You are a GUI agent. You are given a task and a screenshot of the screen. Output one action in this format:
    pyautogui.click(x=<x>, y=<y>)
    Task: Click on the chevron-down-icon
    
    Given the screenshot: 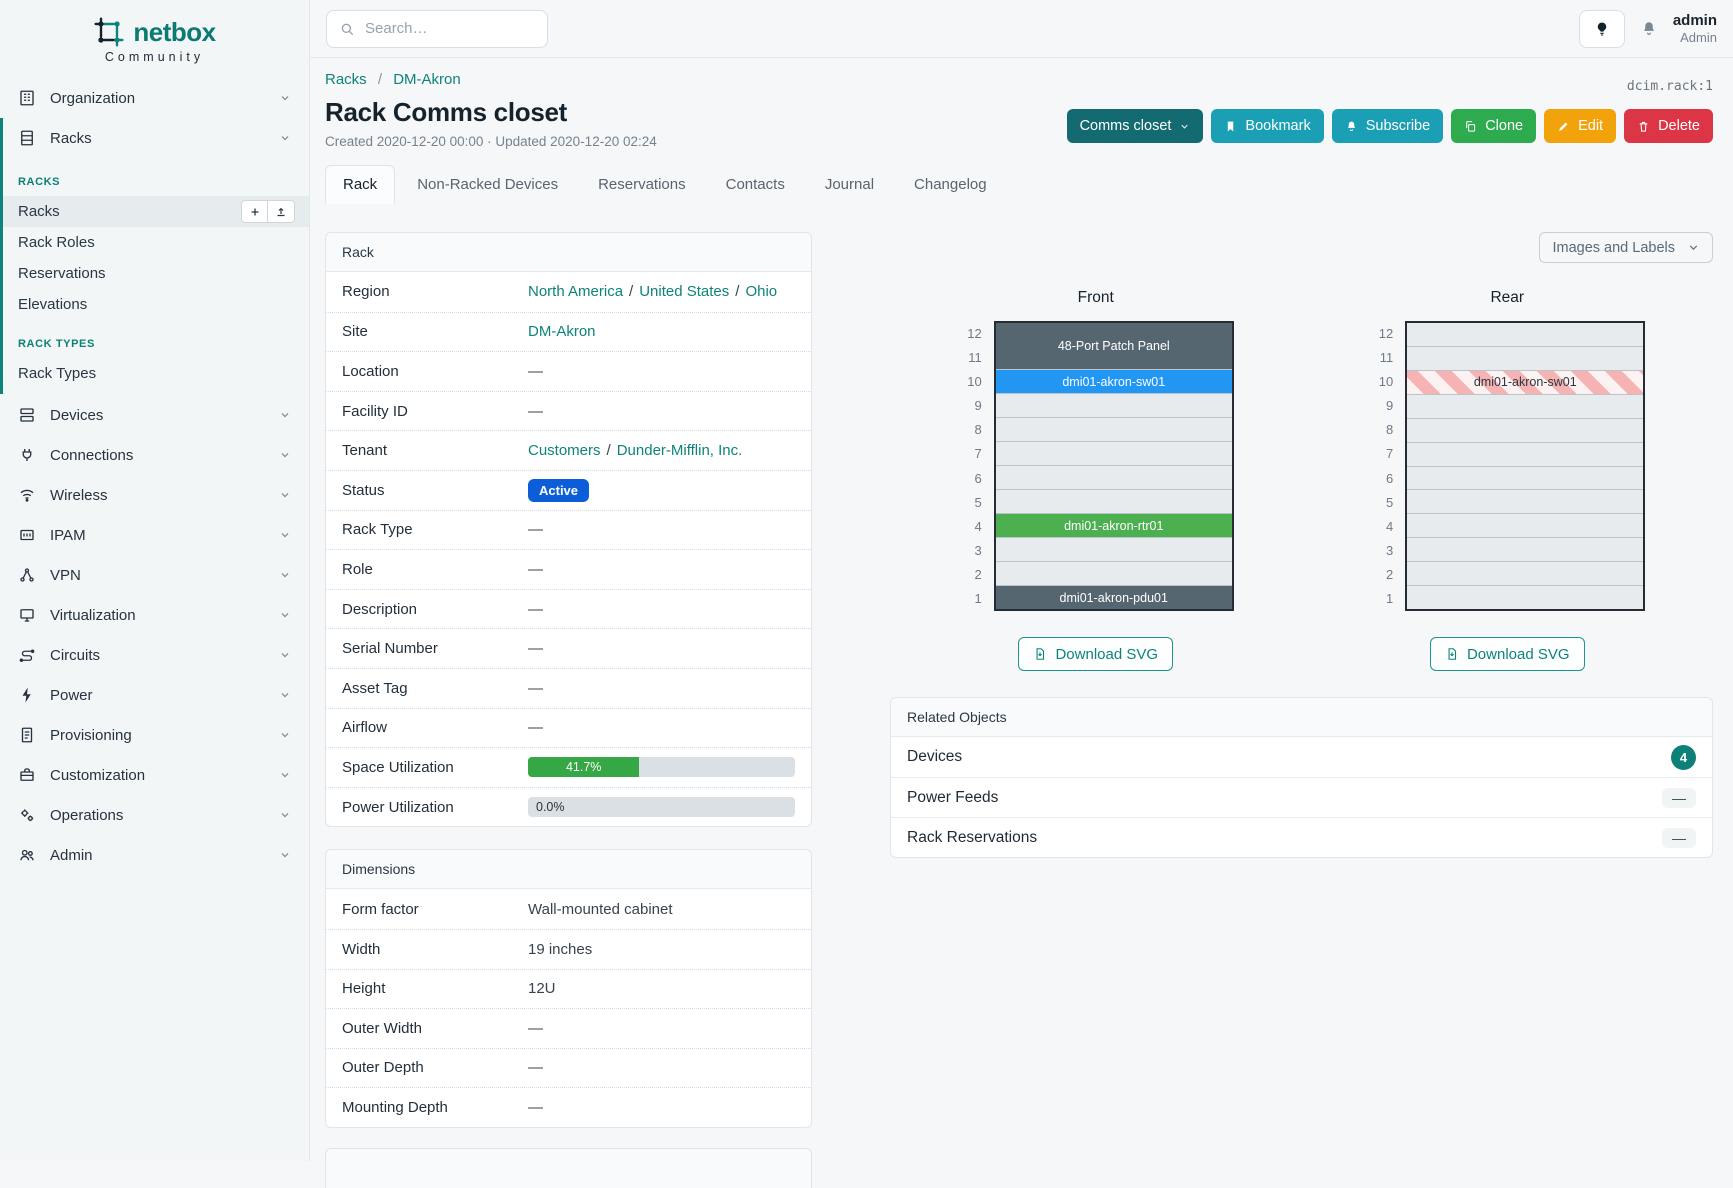 What is the action you would take?
    pyautogui.click(x=285, y=455)
    